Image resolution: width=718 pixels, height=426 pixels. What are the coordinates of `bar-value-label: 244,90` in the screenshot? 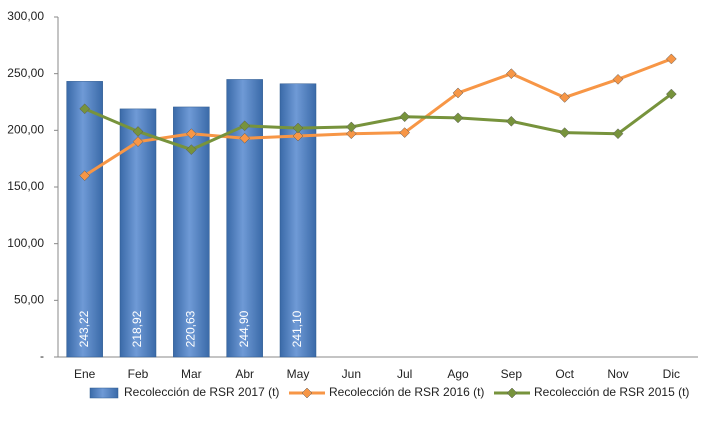 It's located at (244, 328).